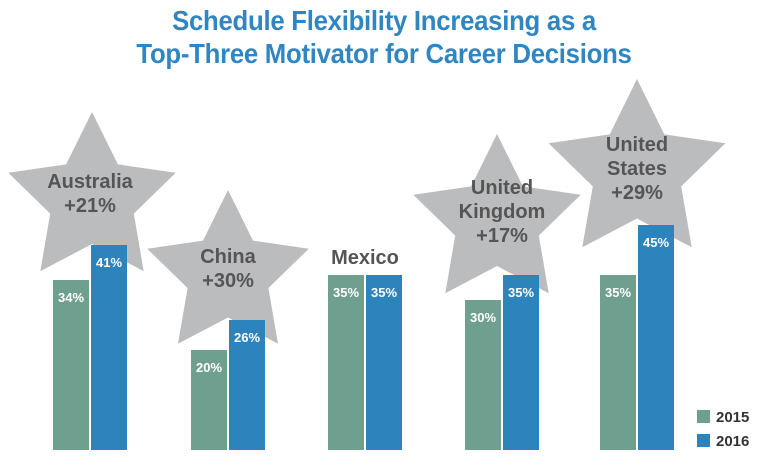  What do you see at coordinates (71, 297) in the screenshot?
I see `bar-value-label: 34%` at bounding box center [71, 297].